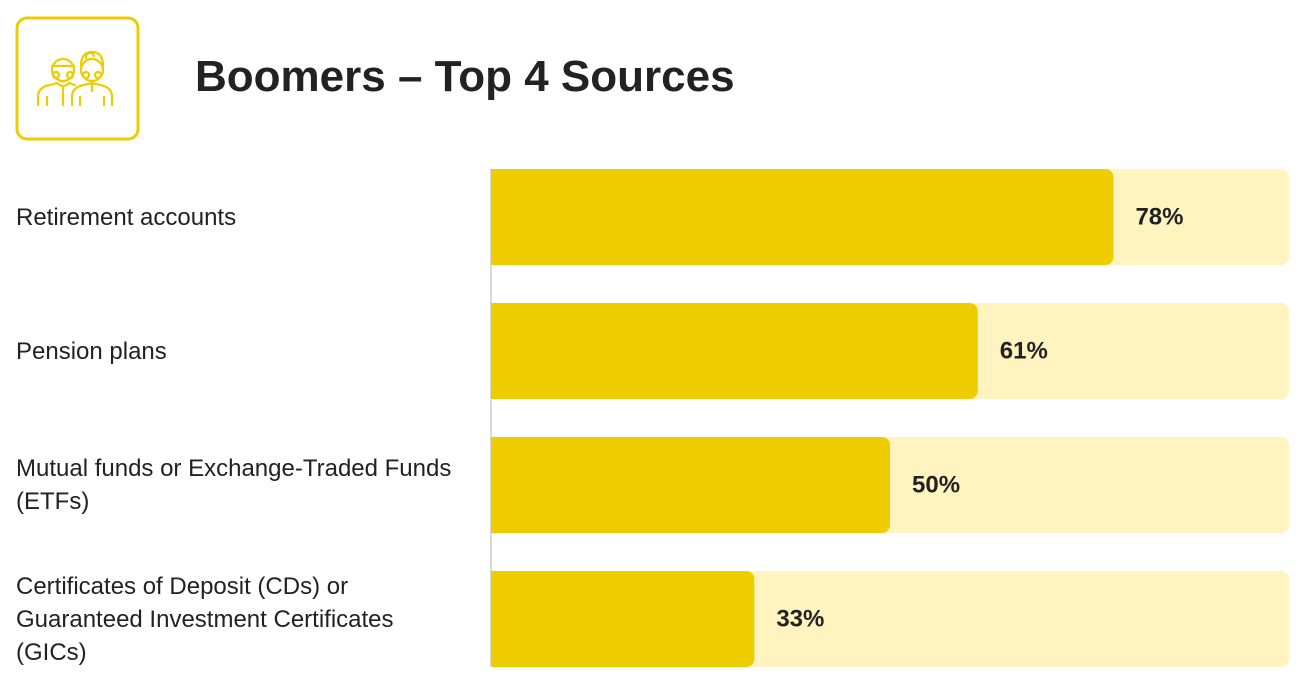 The image size is (1300, 677). I want to click on category-label: Pension plans, so click(91, 351).